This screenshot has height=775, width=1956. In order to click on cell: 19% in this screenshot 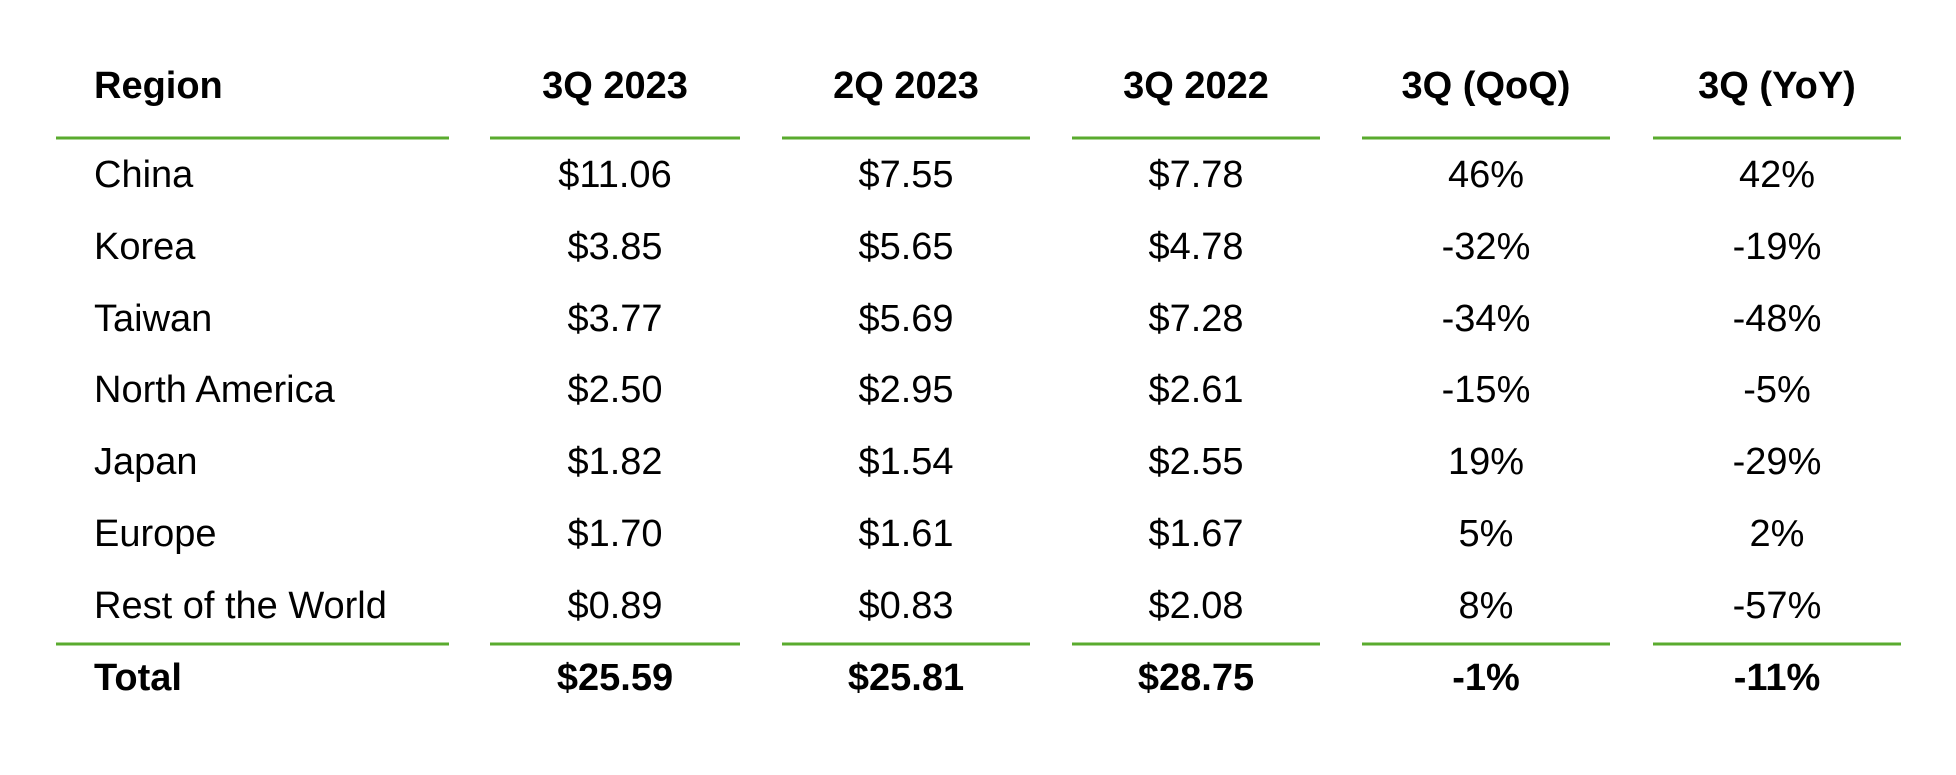, I will do `click(1486, 462)`.